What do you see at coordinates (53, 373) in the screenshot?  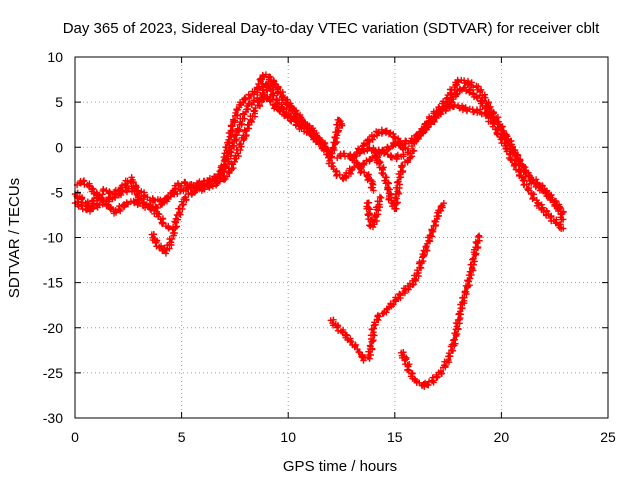 I see `y-tick-label: -25` at bounding box center [53, 373].